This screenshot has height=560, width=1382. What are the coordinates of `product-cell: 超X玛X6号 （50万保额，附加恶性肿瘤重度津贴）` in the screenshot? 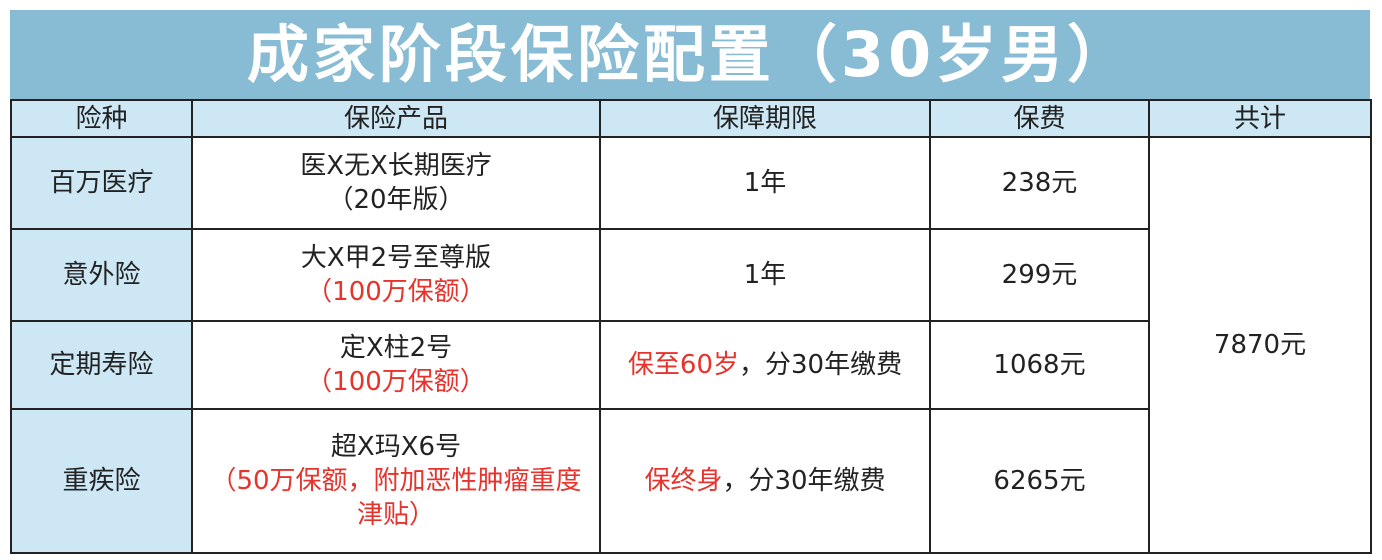 It's located at (396, 481).